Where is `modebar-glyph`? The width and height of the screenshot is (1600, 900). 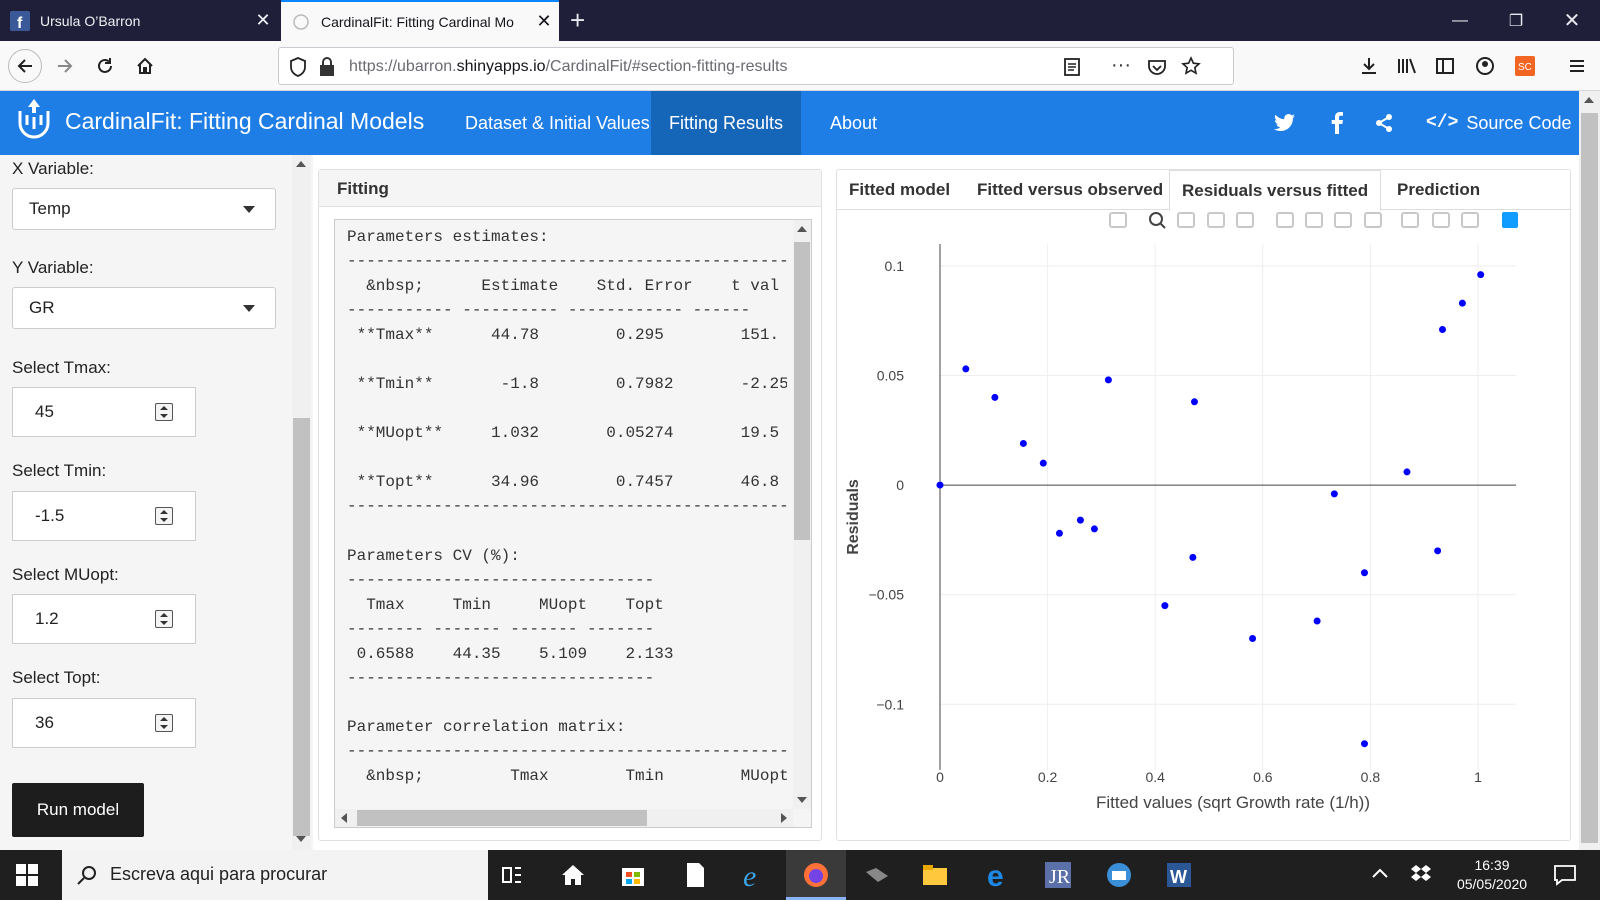 modebar-glyph is located at coordinates (1216, 220).